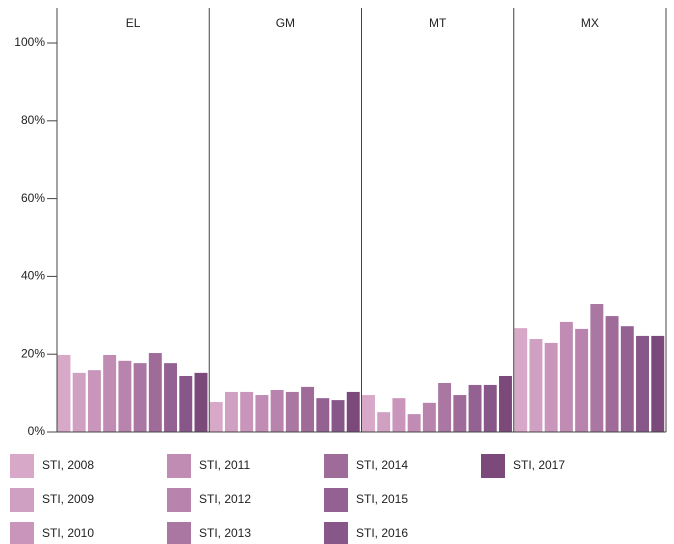 This screenshot has height=544, width=674. What do you see at coordinates (224, 465) in the screenshot?
I see `legend-label: STI, 2011` at bounding box center [224, 465].